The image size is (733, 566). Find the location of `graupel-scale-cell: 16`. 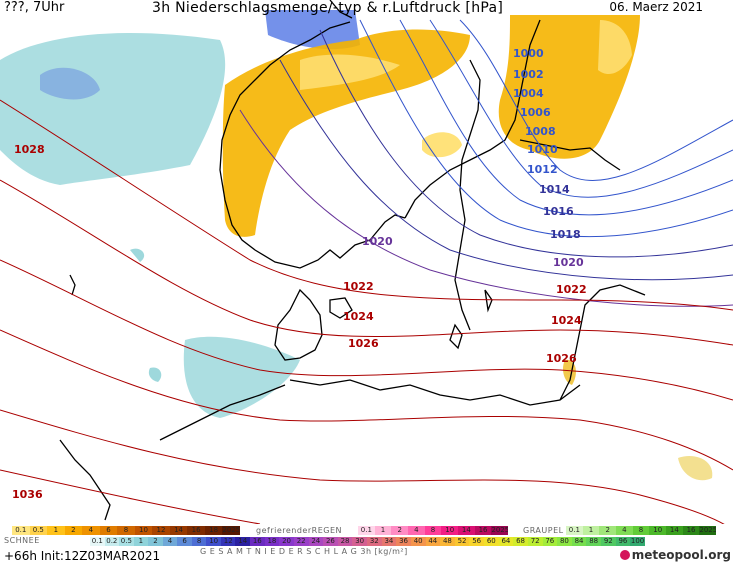

graupel-scale-cell: 16 is located at coordinates (691, 530).